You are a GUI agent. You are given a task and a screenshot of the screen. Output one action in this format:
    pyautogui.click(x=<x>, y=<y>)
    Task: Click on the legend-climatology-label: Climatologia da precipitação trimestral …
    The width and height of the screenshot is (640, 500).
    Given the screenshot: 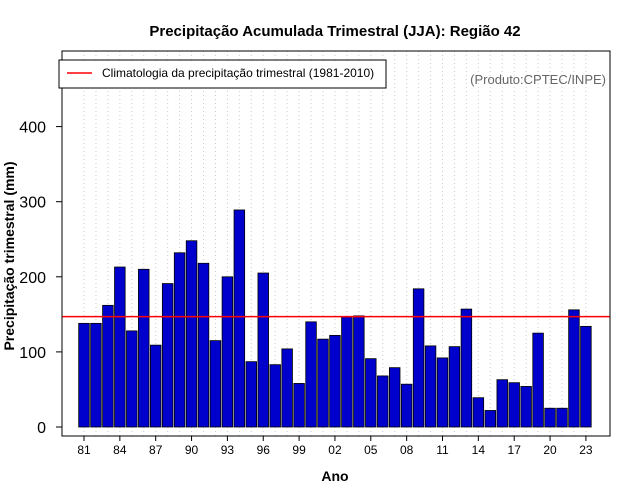 What is the action you would take?
    pyautogui.click(x=238, y=73)
    